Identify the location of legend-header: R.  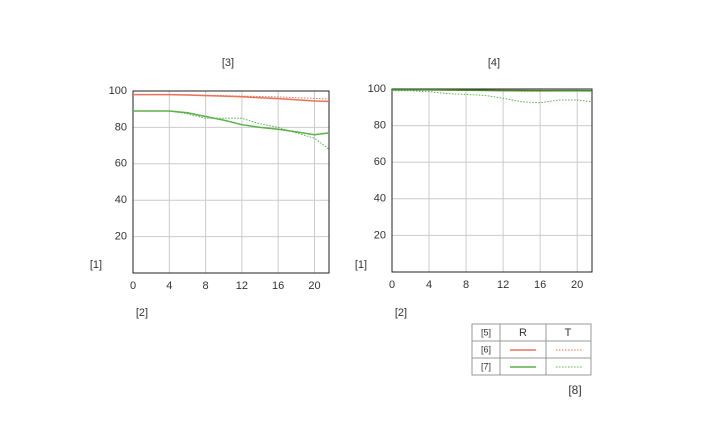
(523, 333).